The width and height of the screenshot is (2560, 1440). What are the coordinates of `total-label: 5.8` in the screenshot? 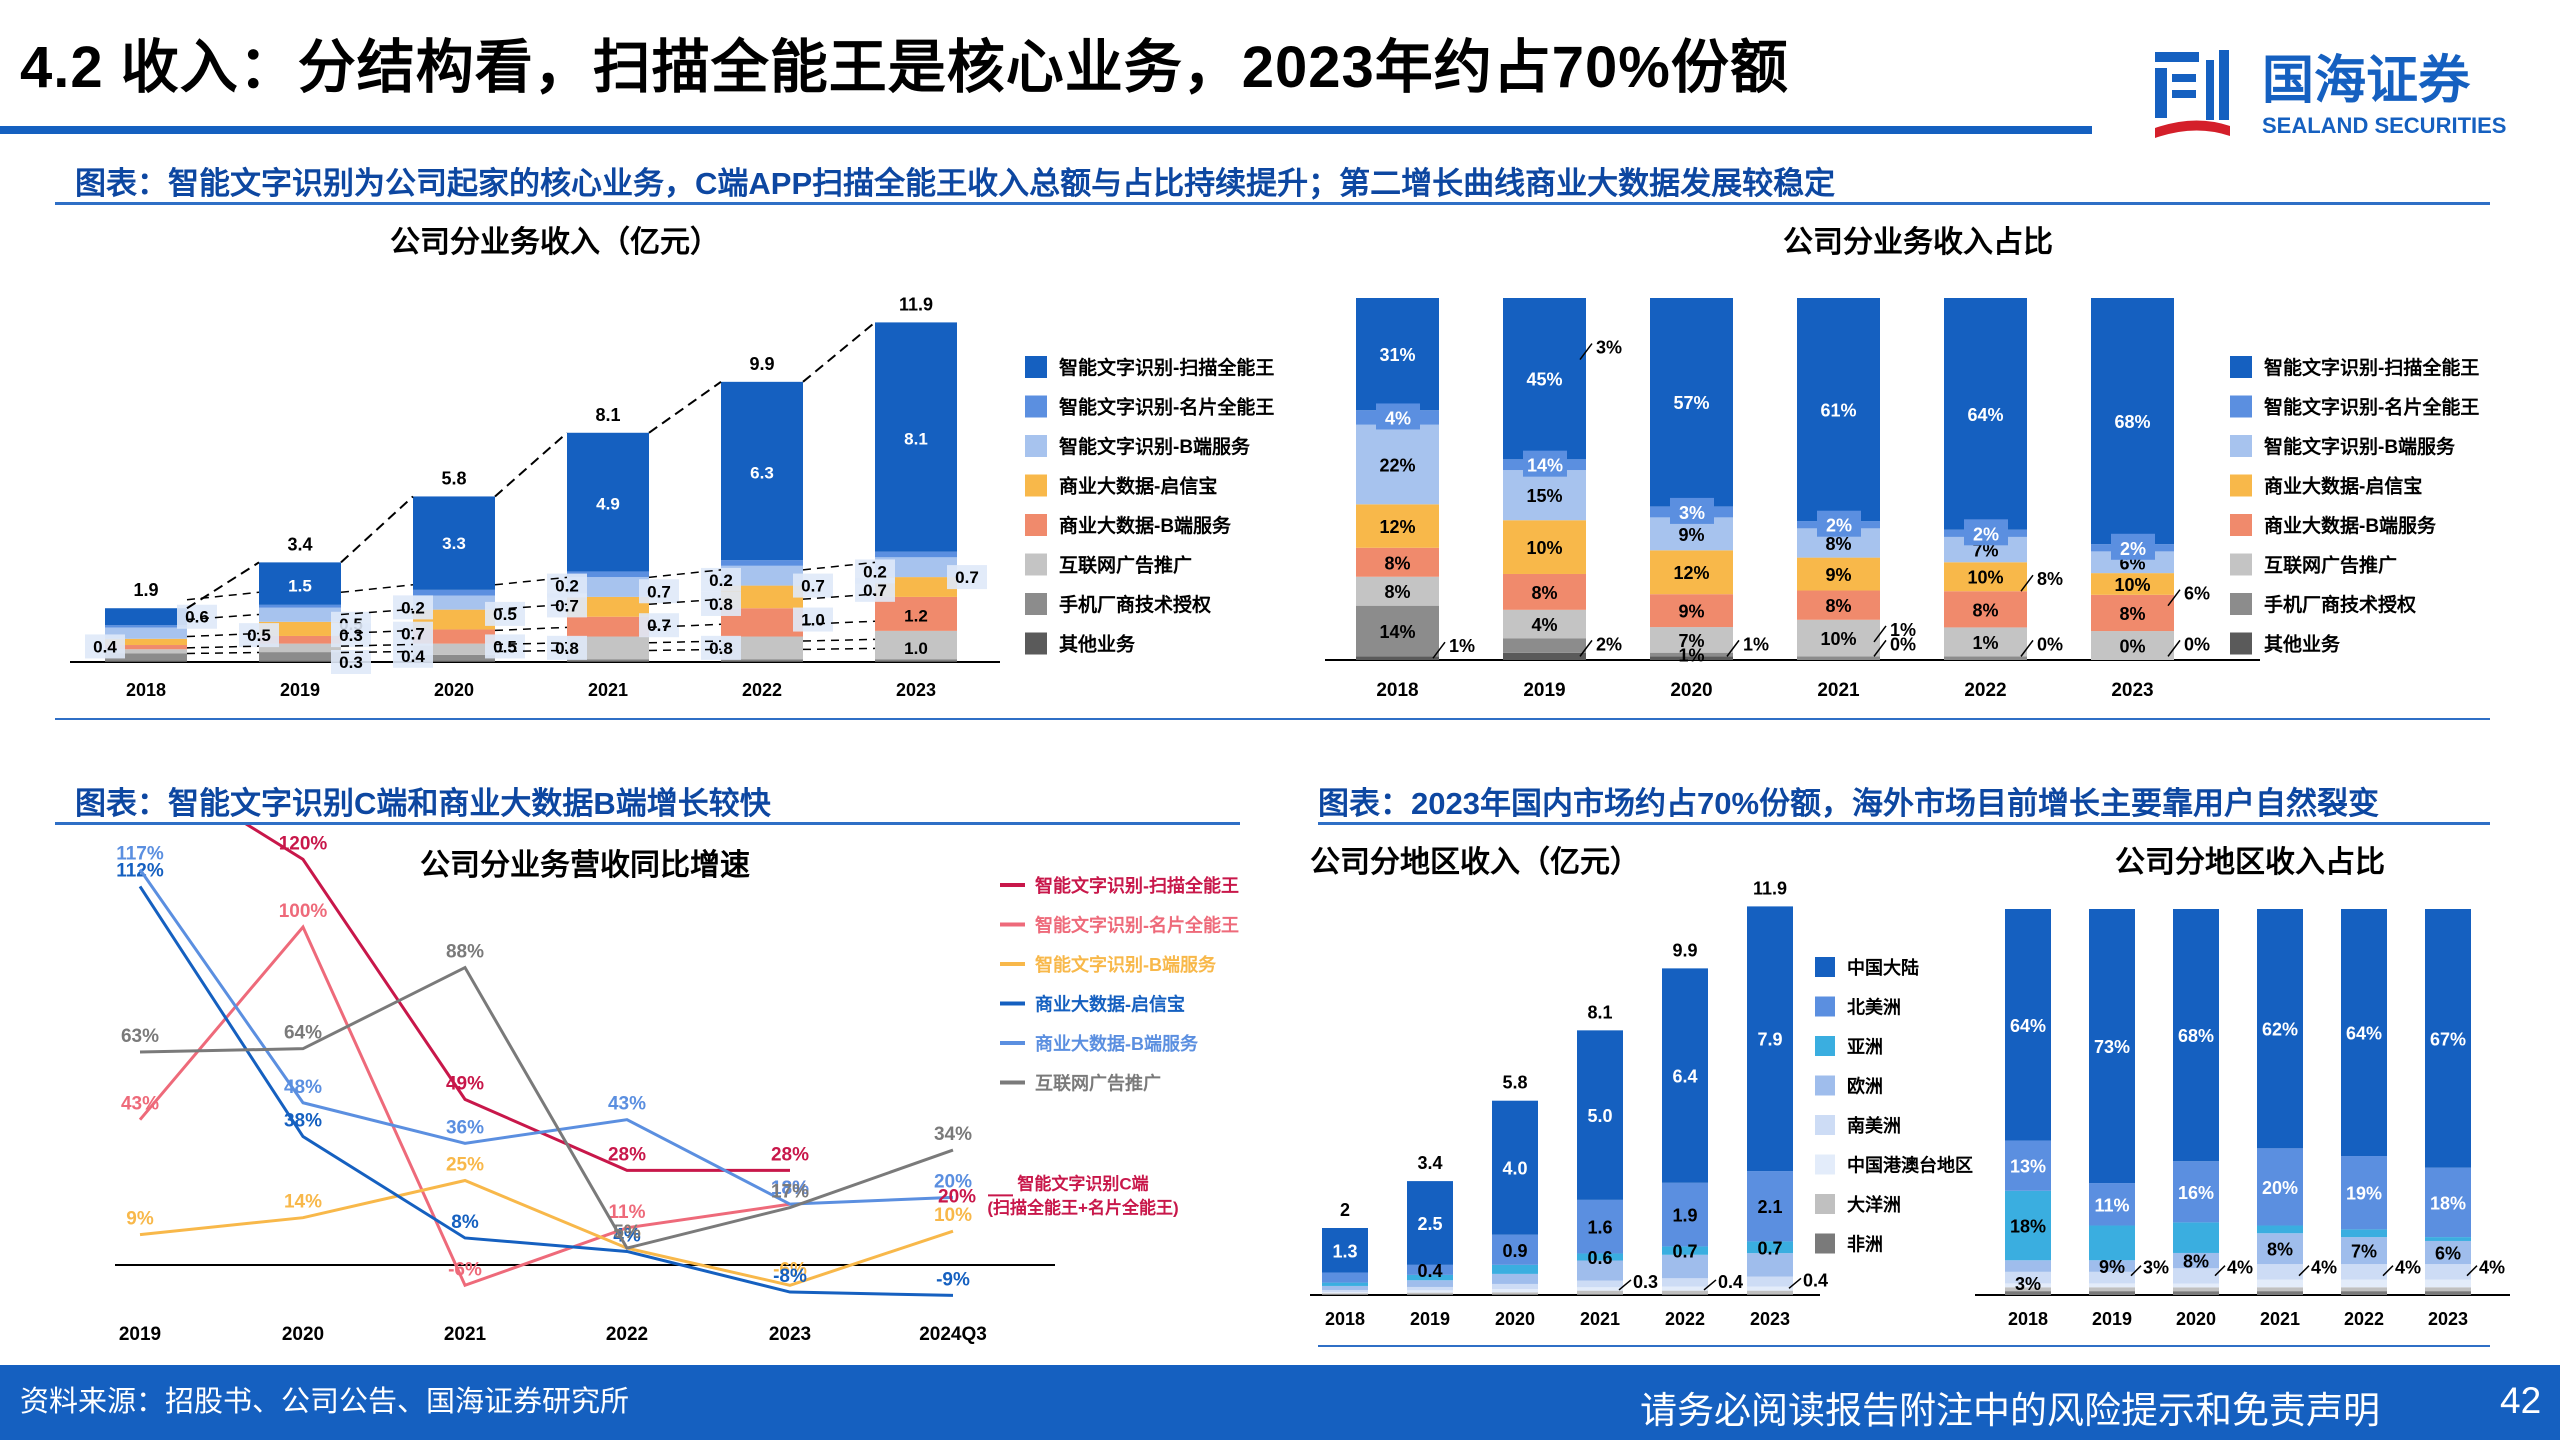 It's located at (1514, 1083).